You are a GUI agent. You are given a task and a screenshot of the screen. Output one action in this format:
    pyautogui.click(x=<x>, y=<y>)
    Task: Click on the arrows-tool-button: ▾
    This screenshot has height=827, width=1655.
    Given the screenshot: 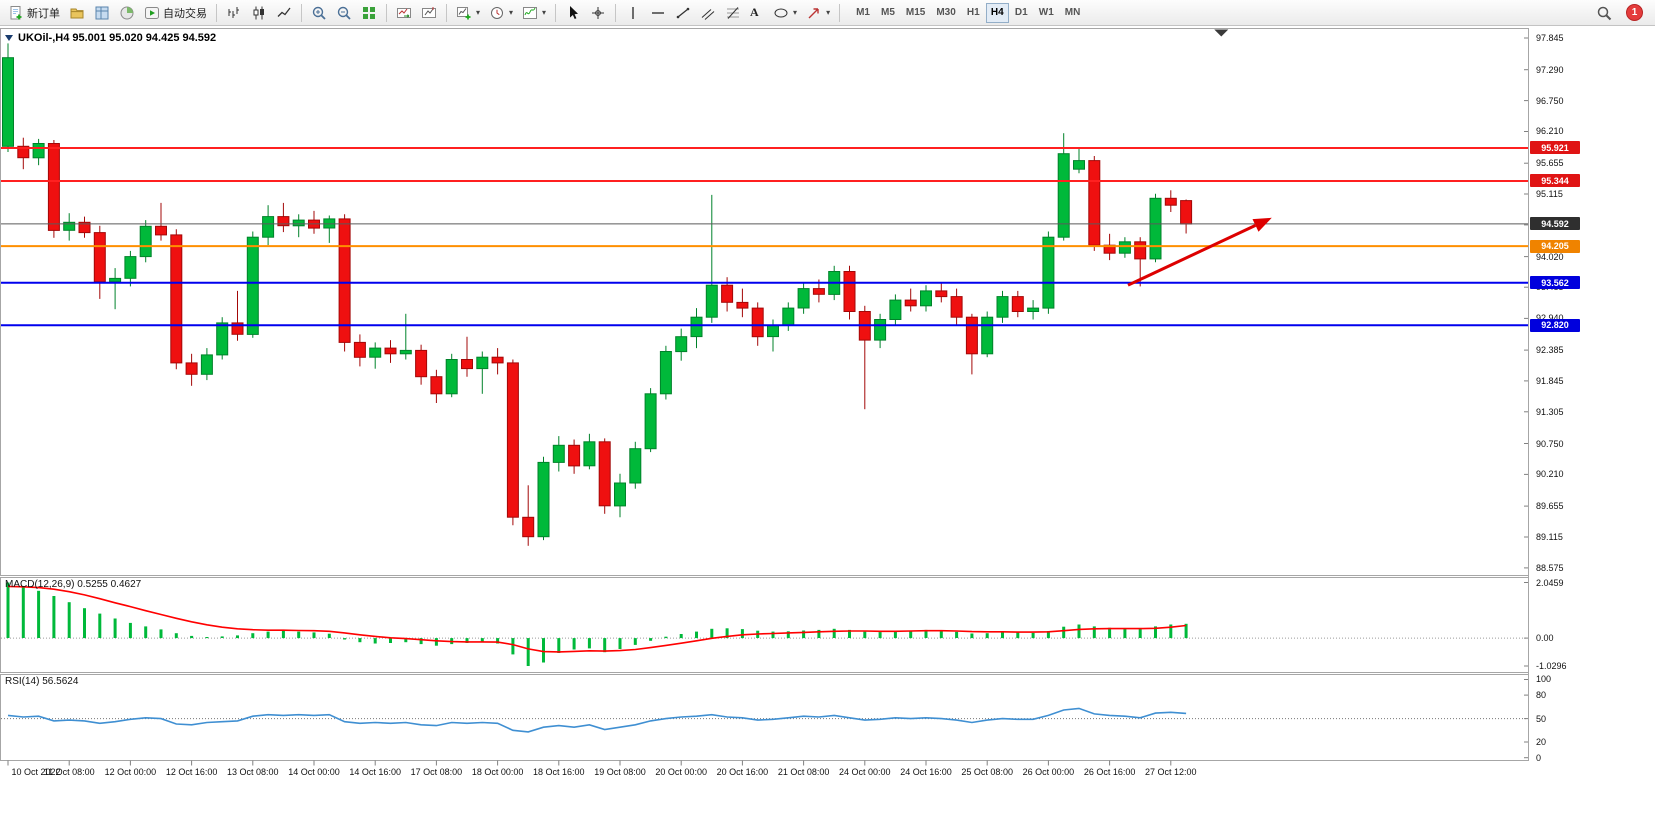 What is the action you would take?
    pyautogui.click(x=818, y=13)
    